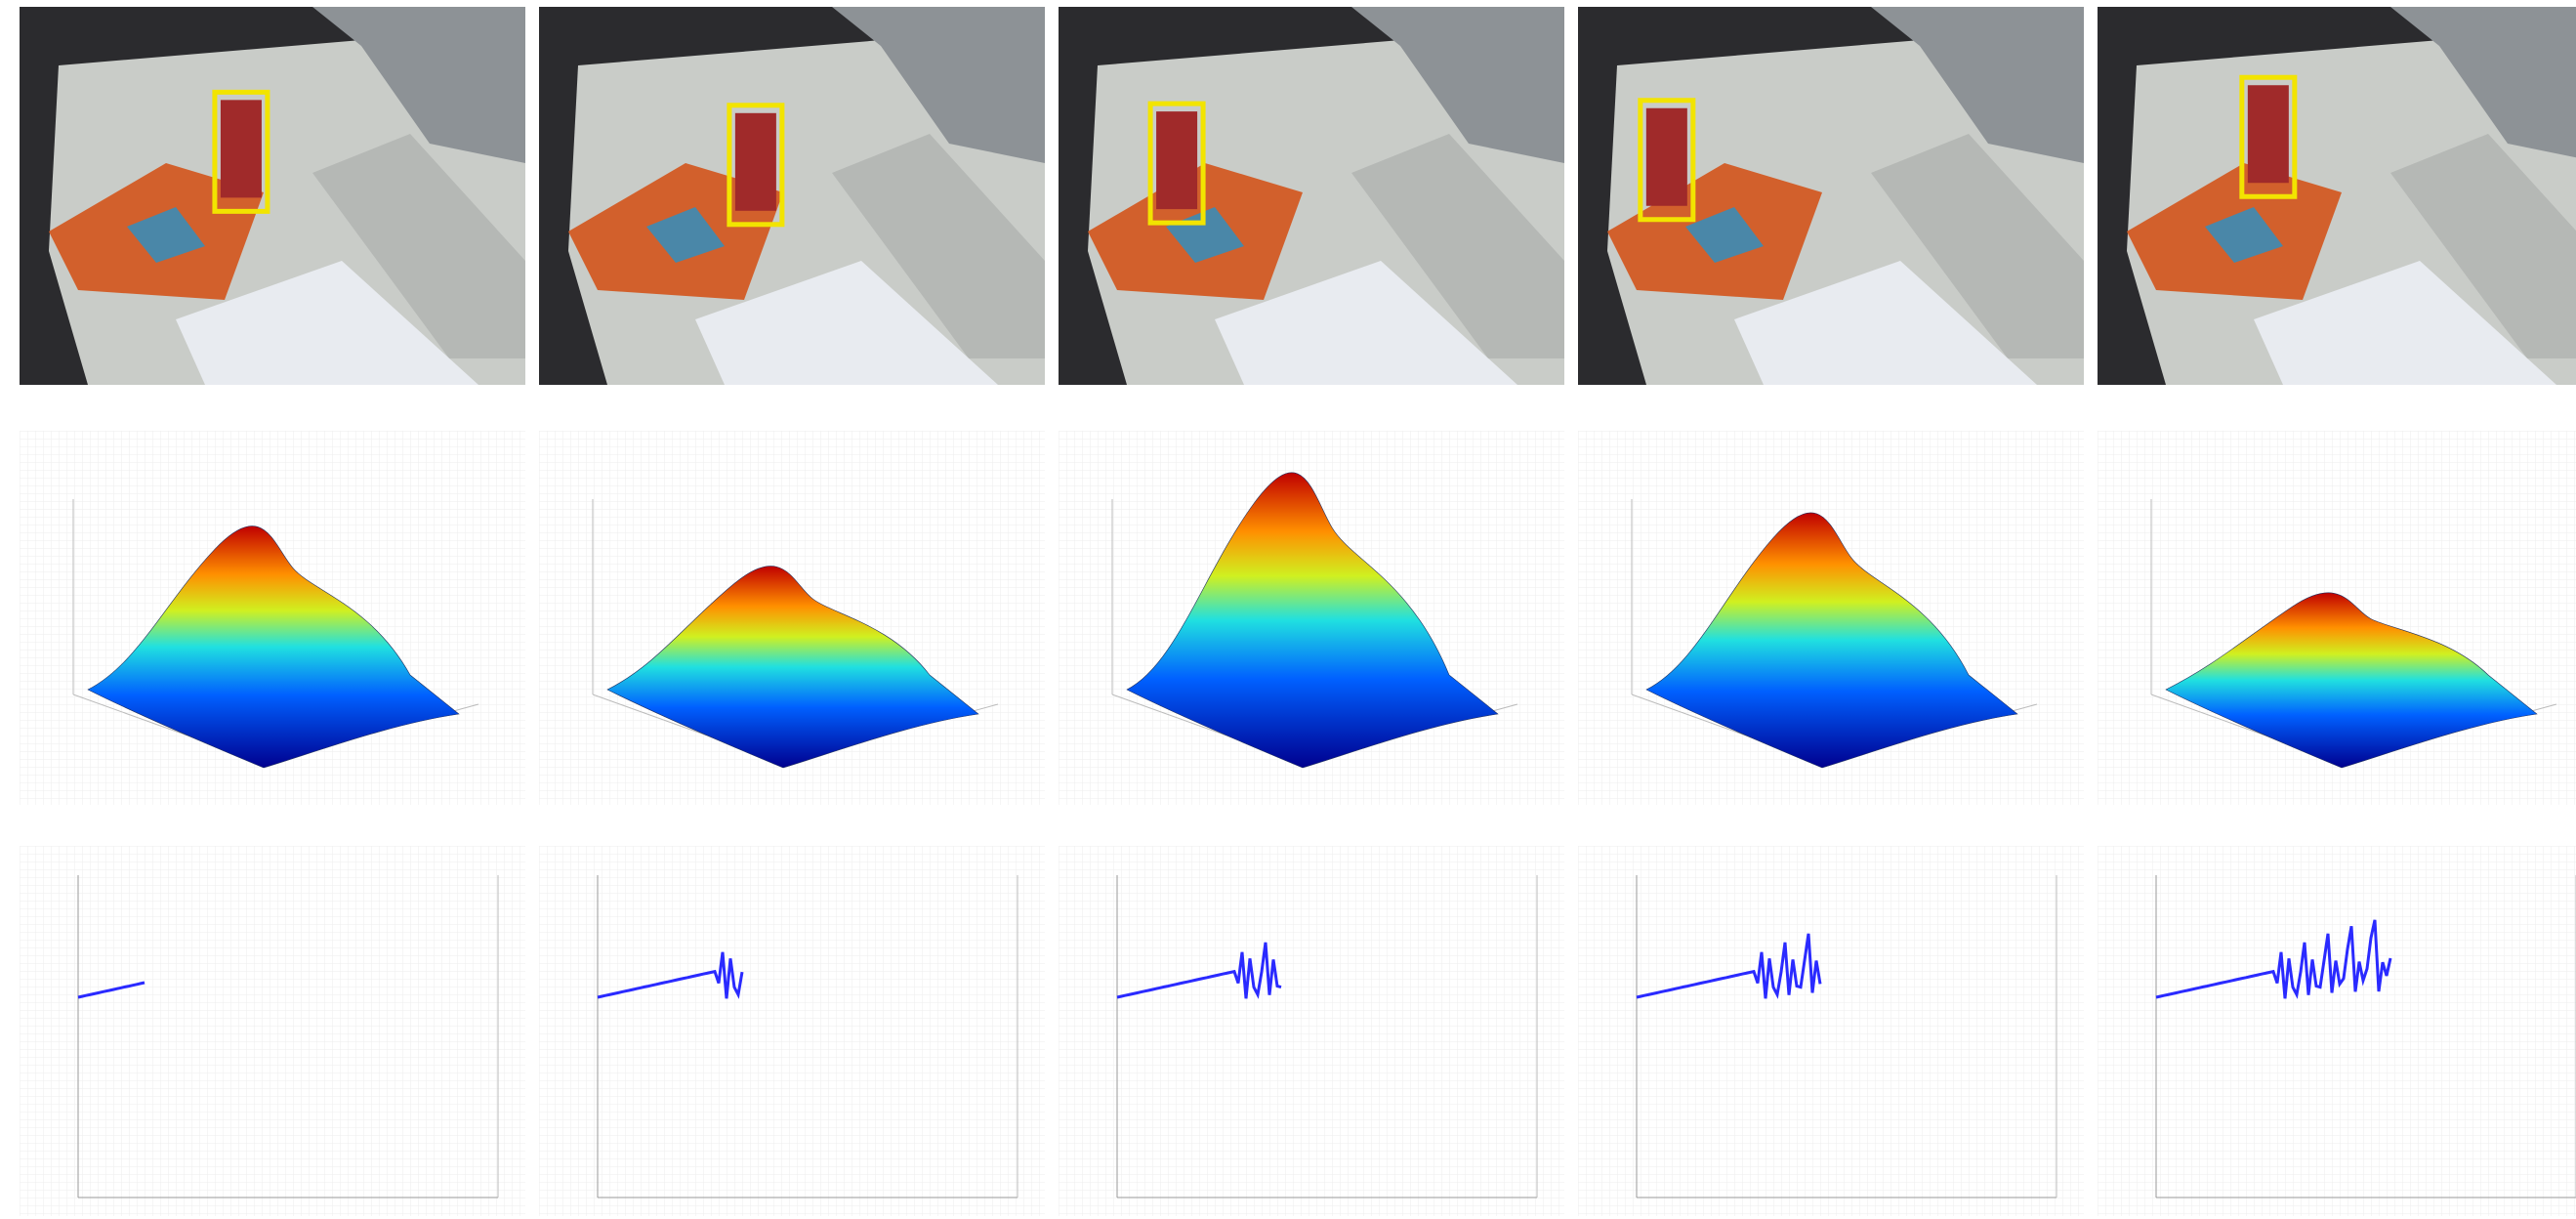 This screenshot has height=1219, width=2576. I want to click on desk, so click(2351, 206).